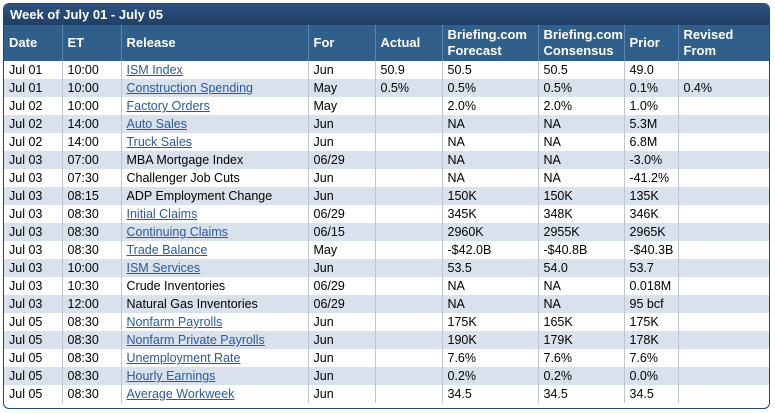 The image size is (775, 413). Describe the element at coordinates (650, 304) in the screenshot. I see `cell-prior: 95 bcf` at that location.